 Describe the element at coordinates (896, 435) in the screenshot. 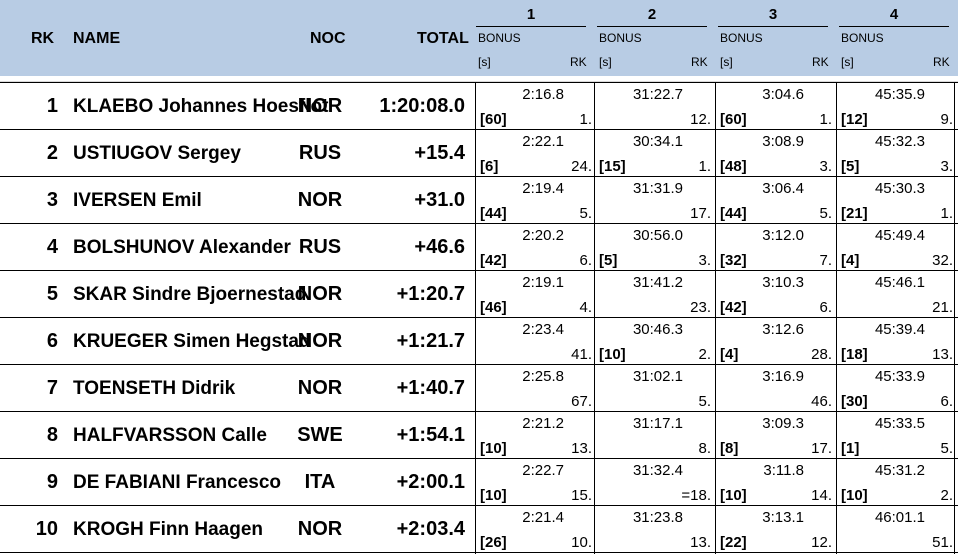

I see `split-cell-4: 45:33.5 [1] 5.` at that location.